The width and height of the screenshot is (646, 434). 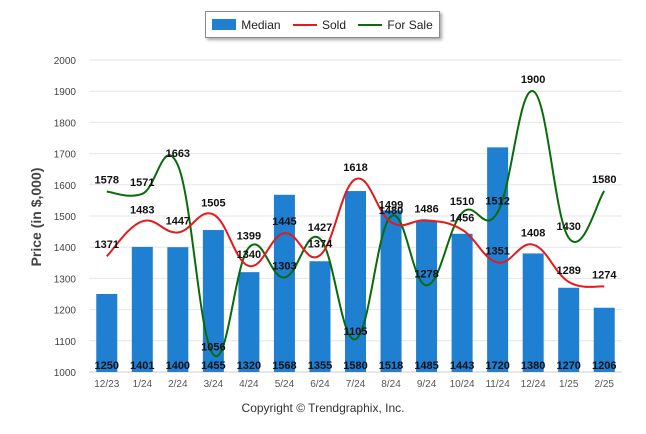 What do you see at coordinates (370, 24) in the screenshot?
I see `forsale-swatch` at bounding box center [370, 24].